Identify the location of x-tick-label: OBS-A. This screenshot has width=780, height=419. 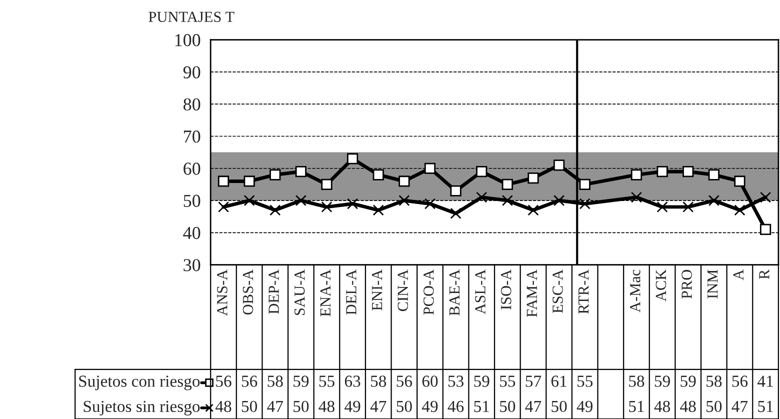
(248, 292).